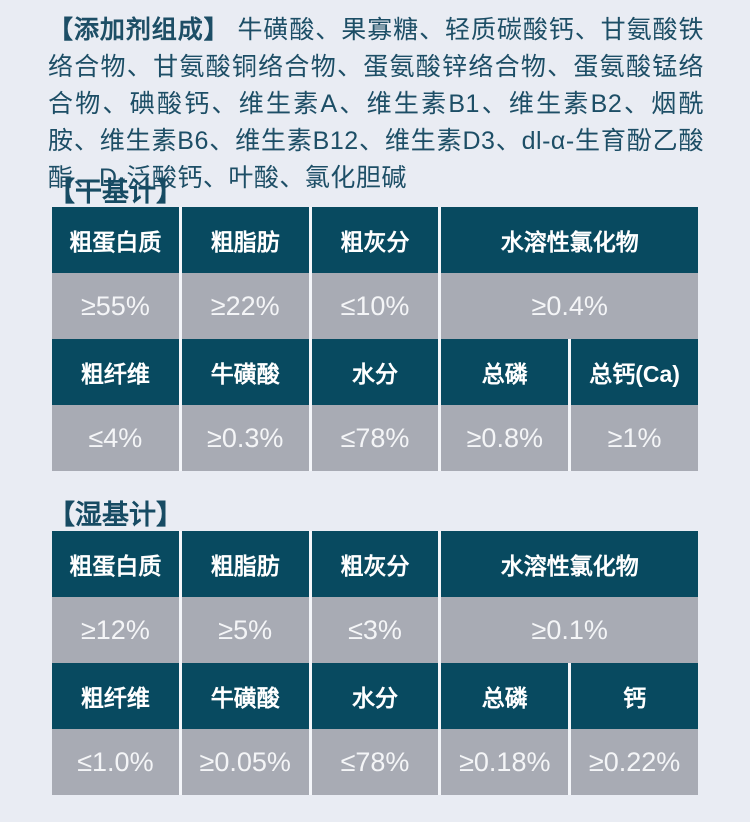  What do you see at coordinates (139, 30) in the screenshot?
I see `additive-composition-label: 【添加剂组成】` at bounding box center [139, 30].